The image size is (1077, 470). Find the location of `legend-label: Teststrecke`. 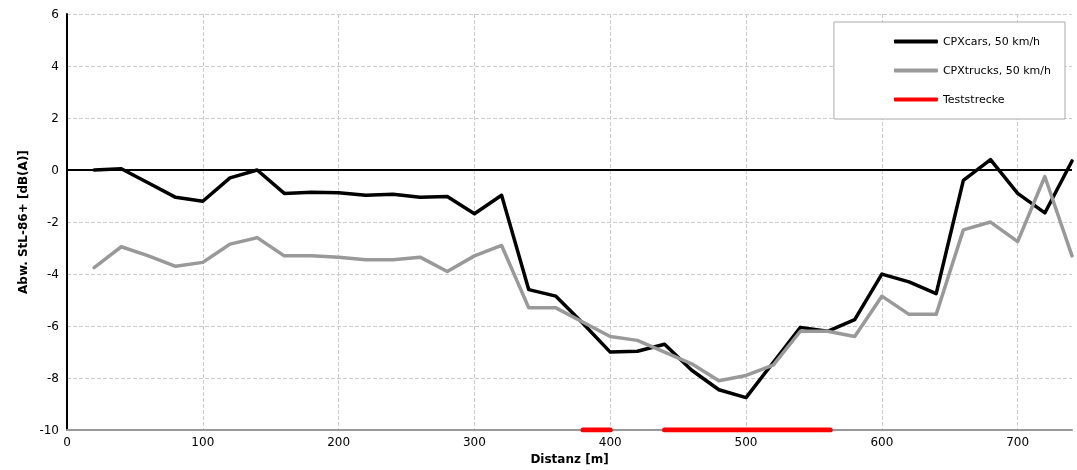

legend-label: Teststrecke is located at coordinates (973, 99).